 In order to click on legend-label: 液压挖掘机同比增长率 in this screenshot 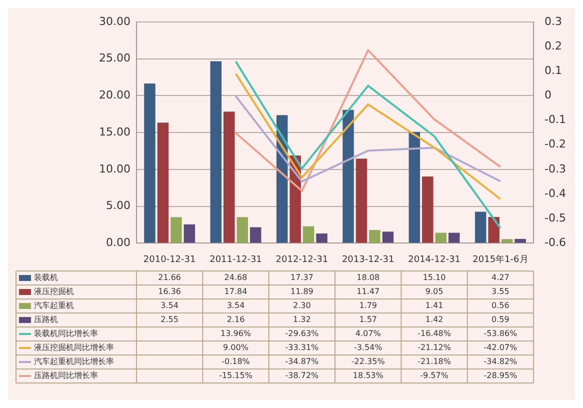, I will do `click(74, 347)`.